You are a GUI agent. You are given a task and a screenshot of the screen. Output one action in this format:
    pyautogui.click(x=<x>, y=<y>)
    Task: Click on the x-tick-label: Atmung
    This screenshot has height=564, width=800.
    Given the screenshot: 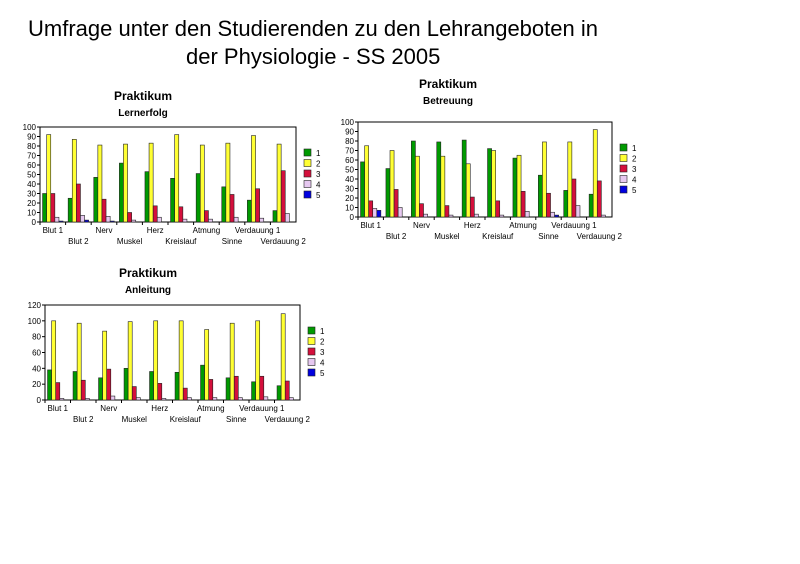 What is the action you would take?
    pyautogui.click(x=523, y=225)
    